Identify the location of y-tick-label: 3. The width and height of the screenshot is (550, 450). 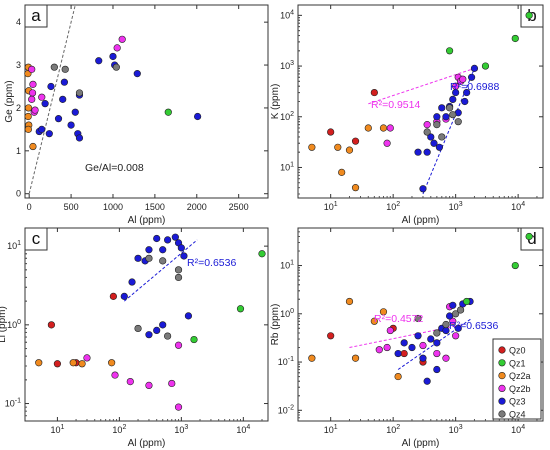
(18, 65).